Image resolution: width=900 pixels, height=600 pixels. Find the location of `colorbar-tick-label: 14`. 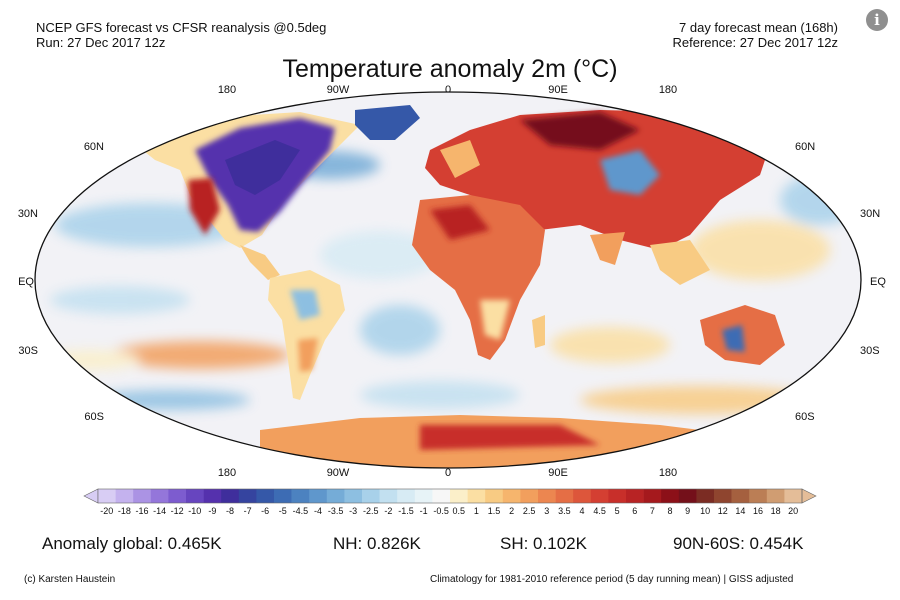

colorbar-tick-label: 14 is located at coordinates (740, 511).